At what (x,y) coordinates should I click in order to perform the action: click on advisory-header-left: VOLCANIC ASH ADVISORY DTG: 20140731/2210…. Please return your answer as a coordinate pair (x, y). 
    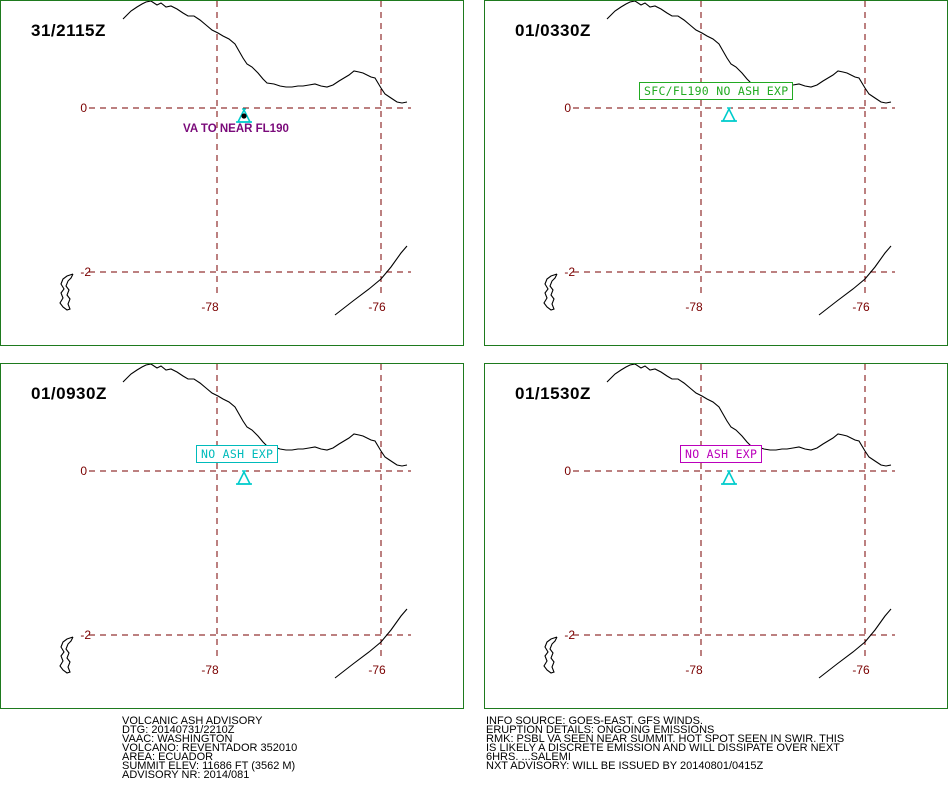
    Looking at the image, I should click on (210, 748).